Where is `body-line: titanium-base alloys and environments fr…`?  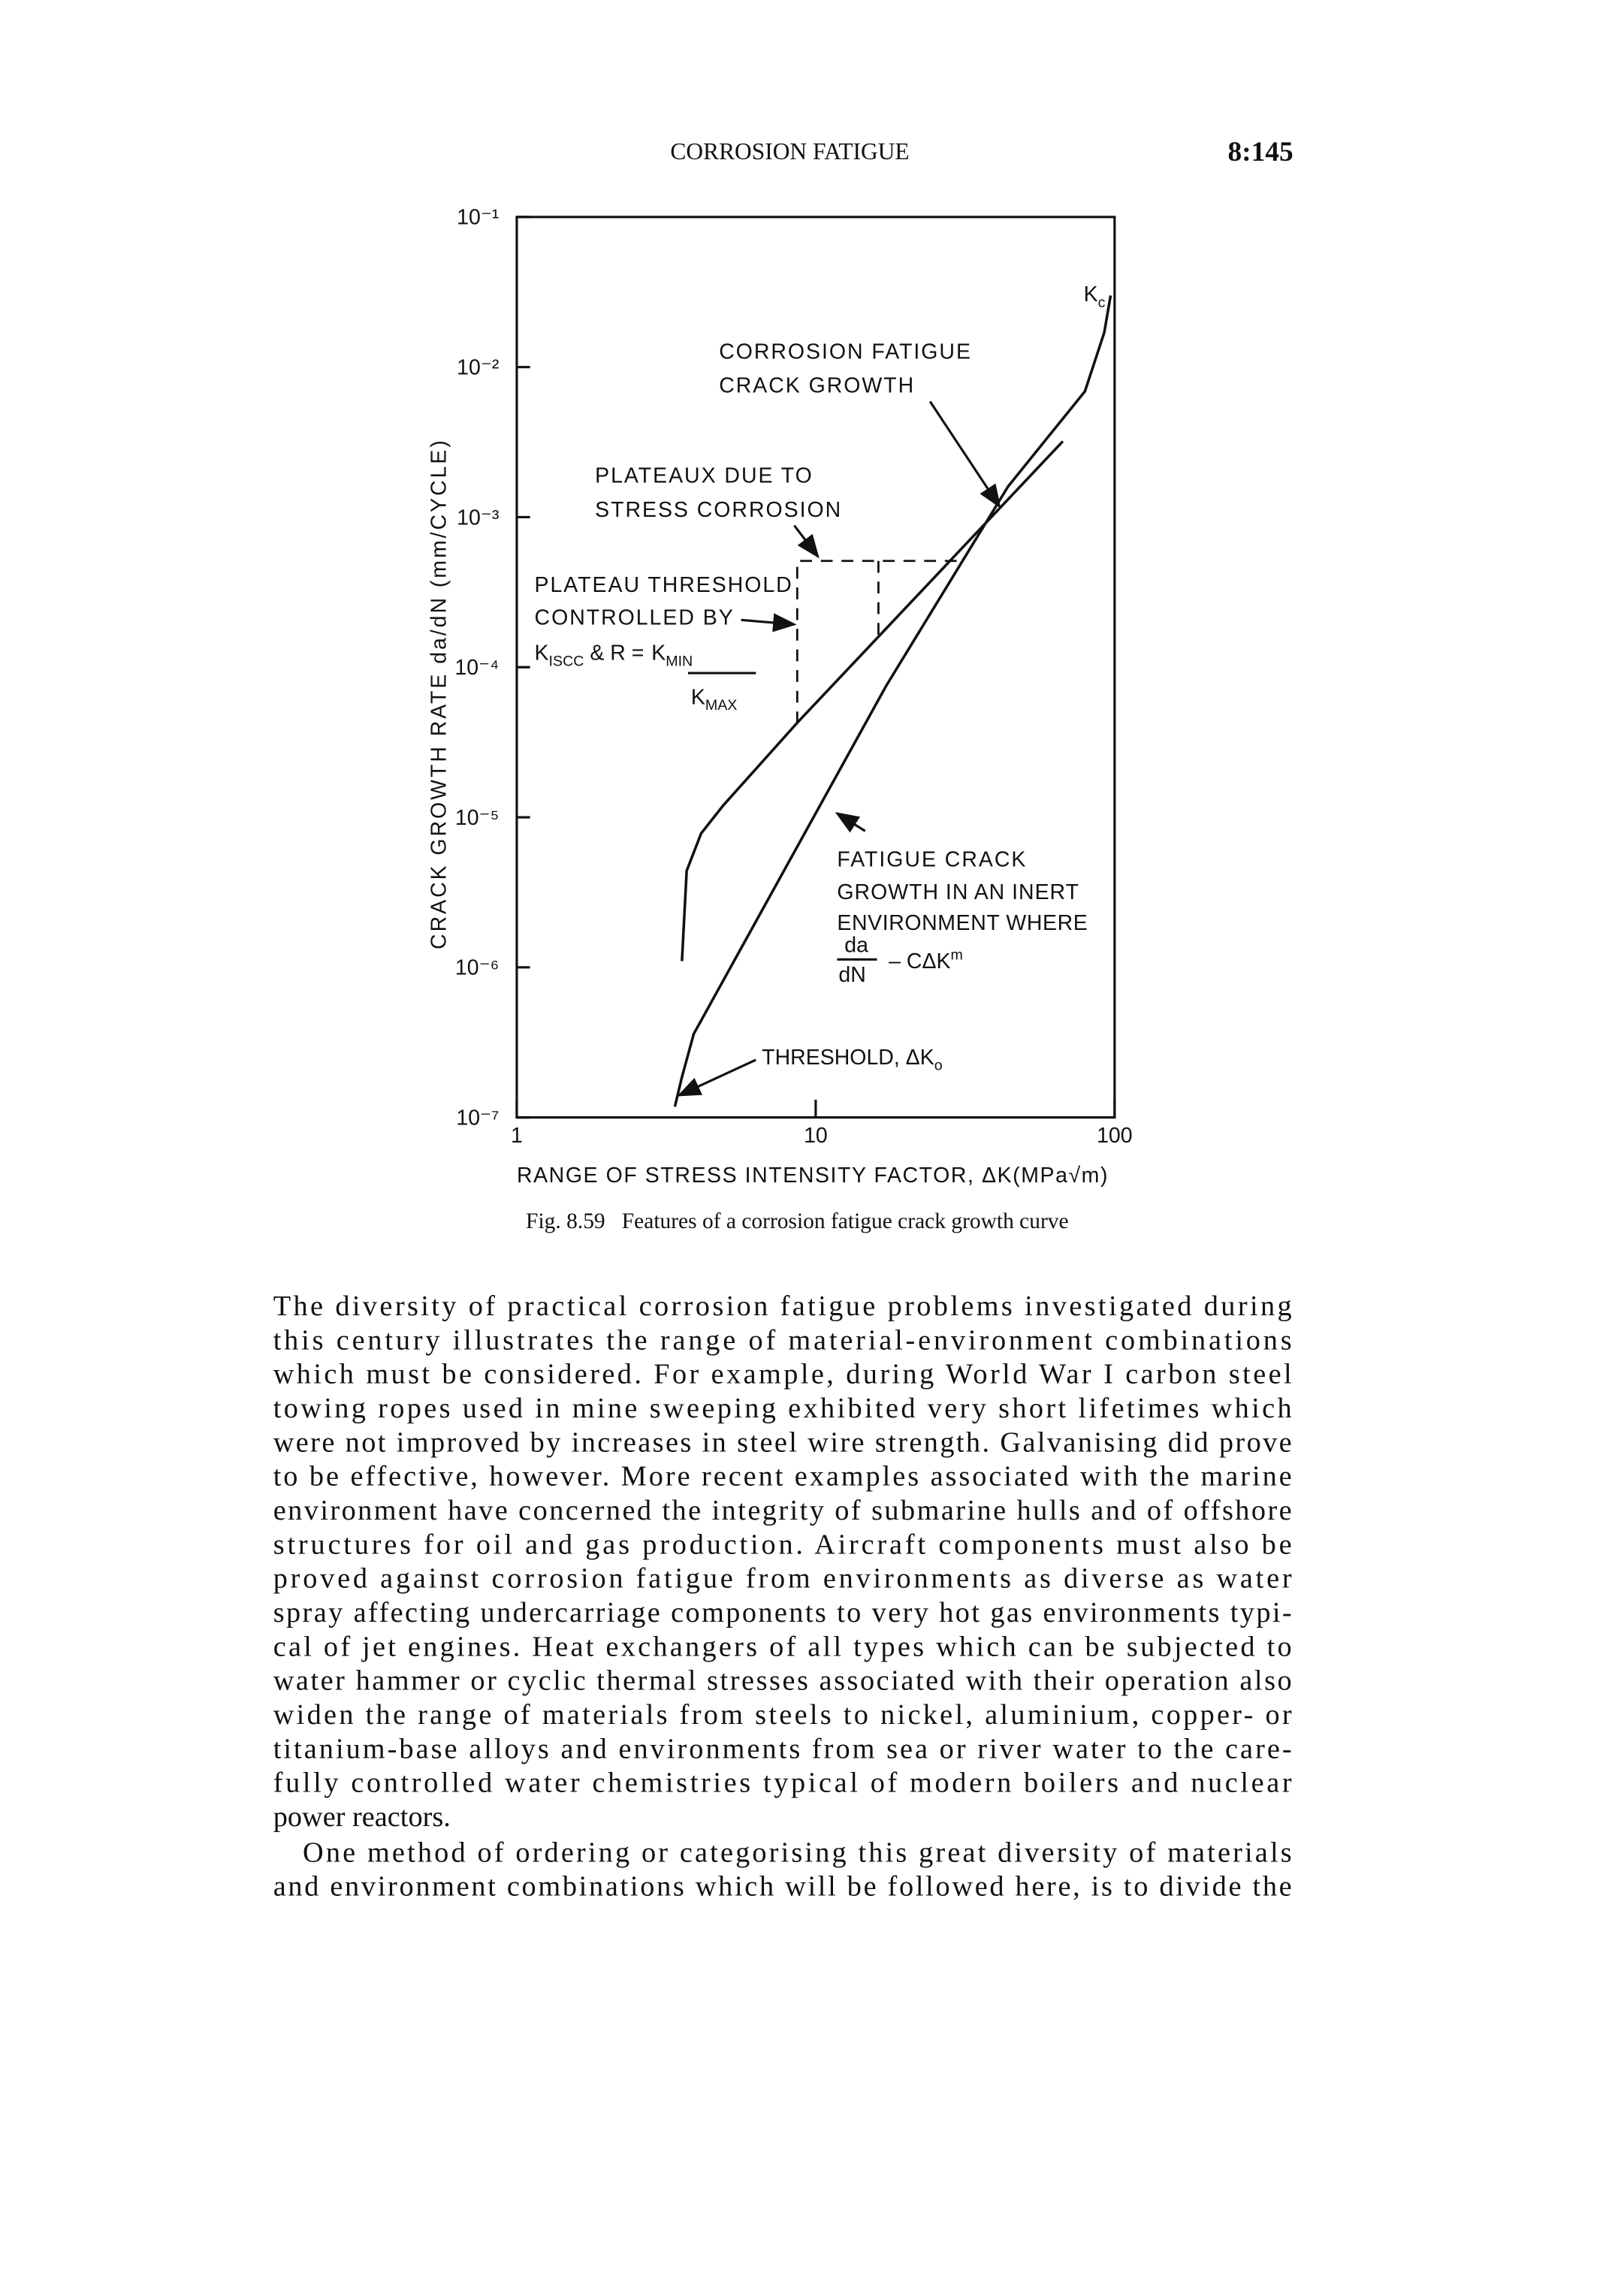
body-line: titanium-base alloys and environments fr… is located at coordinates (782, 1749).